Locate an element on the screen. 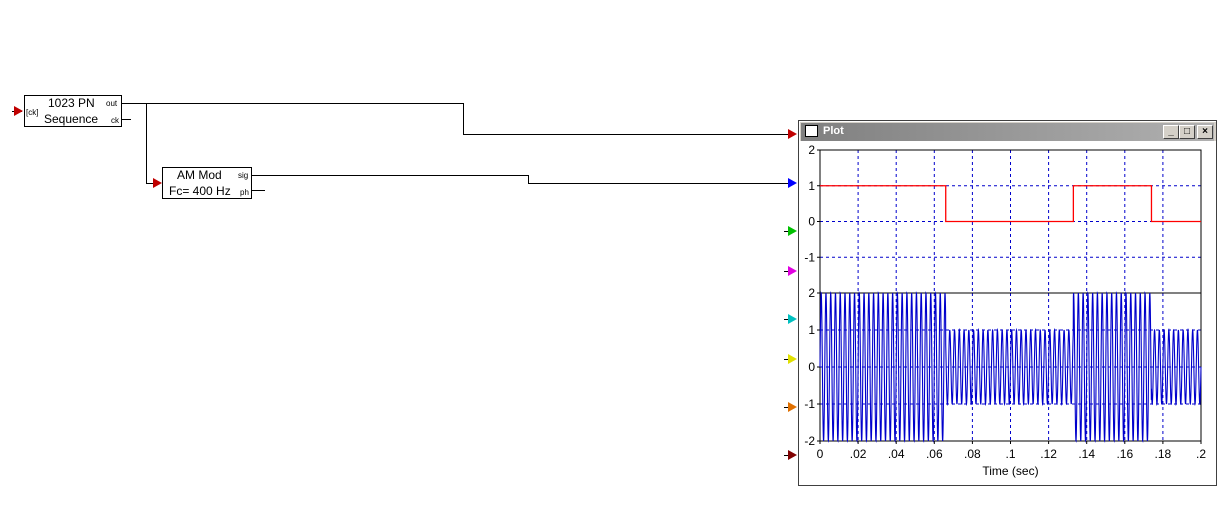  wire-am-to-plot-final is located at coordinates (659, 183).